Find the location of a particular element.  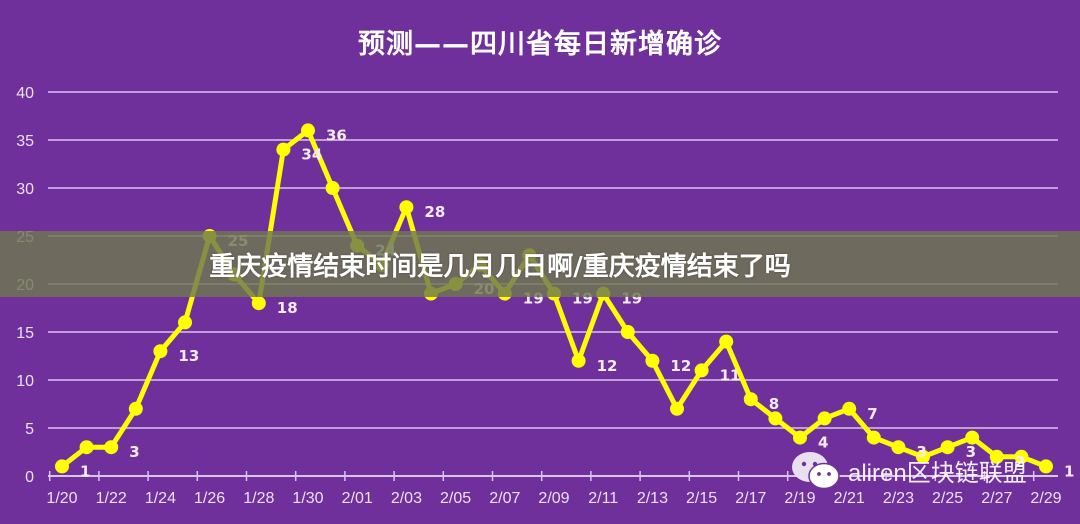

y-tick-label: 40 is located at coordinates (25, 93).